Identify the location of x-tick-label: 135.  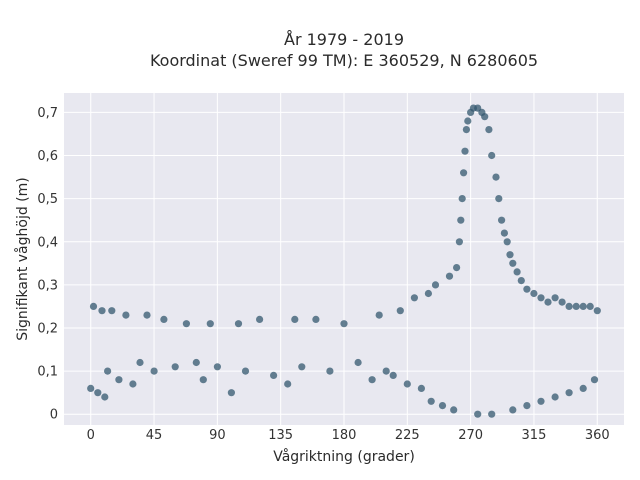
(280, 435).